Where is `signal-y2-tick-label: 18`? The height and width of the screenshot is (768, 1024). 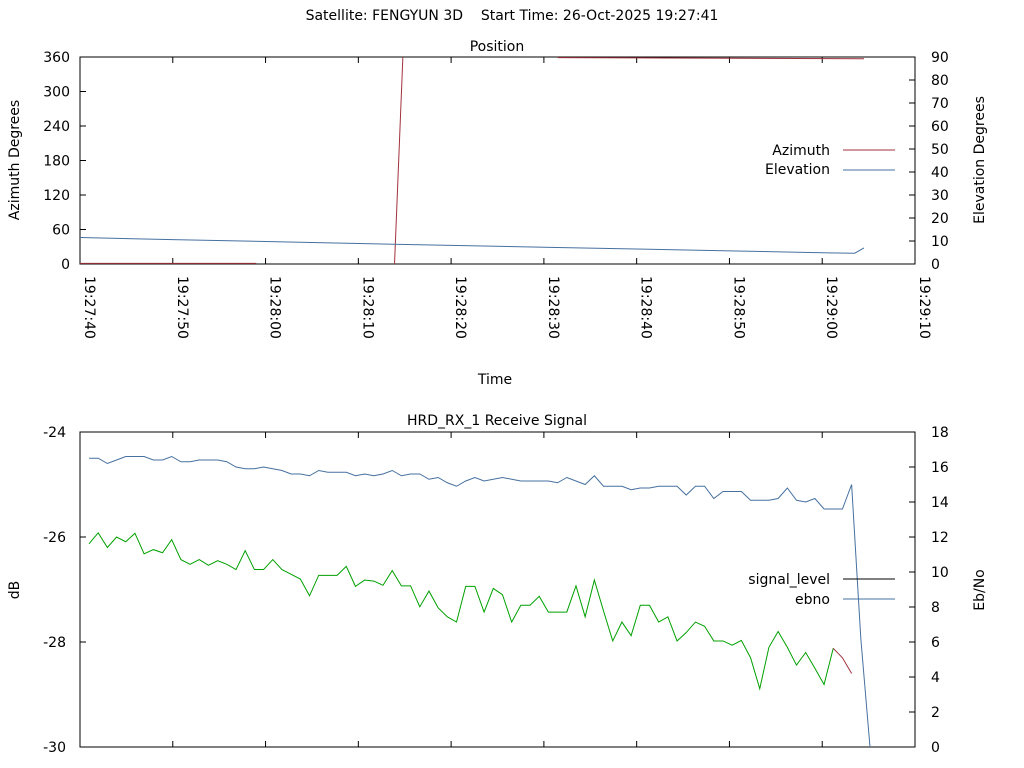 signal-y2-tick-label: 18 is located at coordinates (940, 433).